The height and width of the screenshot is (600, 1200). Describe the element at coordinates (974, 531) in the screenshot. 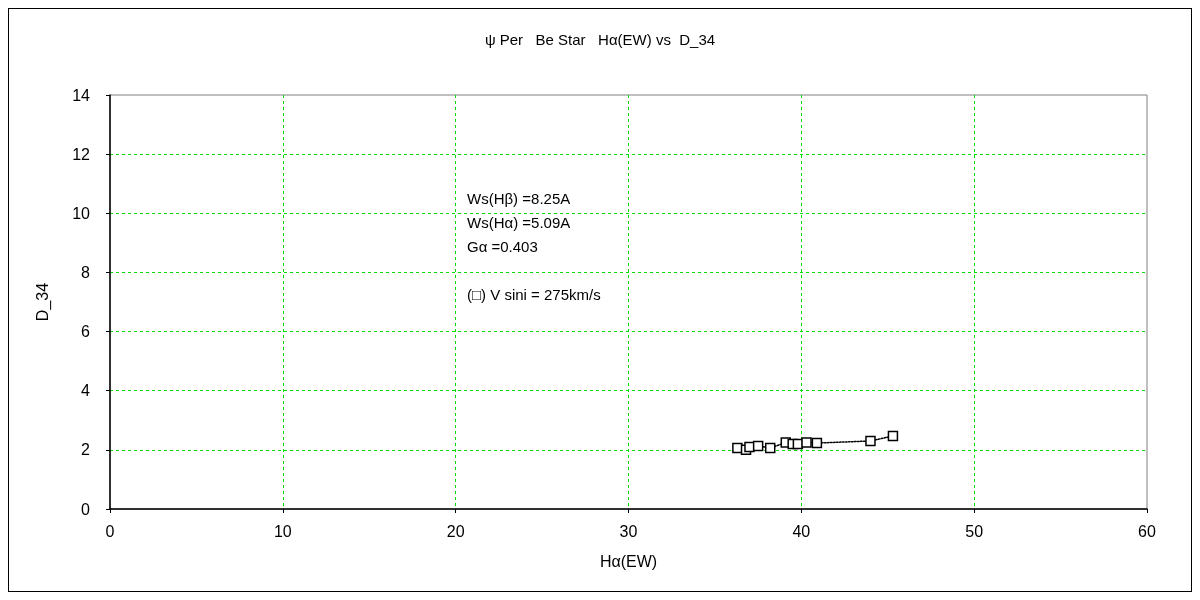

I see `x-tick-label: 50` at that location.